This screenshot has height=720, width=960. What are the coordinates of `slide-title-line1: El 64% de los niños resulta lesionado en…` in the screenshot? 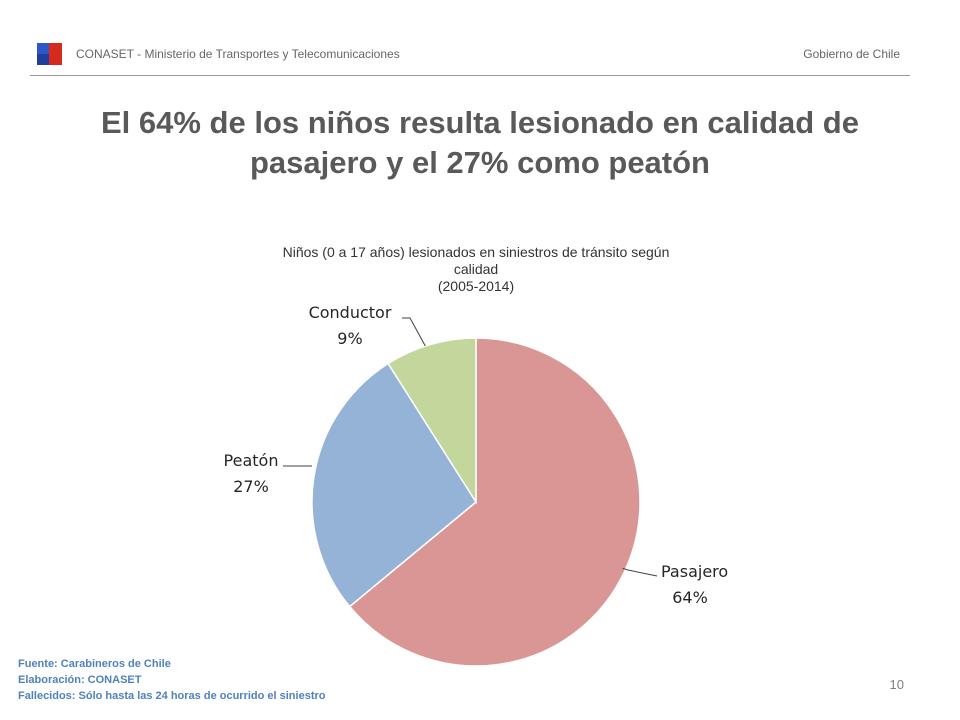 It's located at (479, 122).